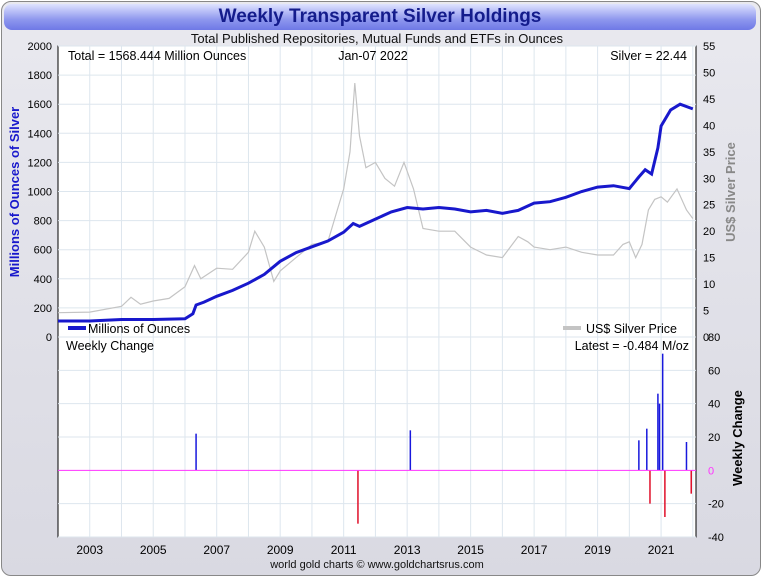 This screenshot has width=762, height=577. I want to click on right-tick-label: 0, so click(706, 338).